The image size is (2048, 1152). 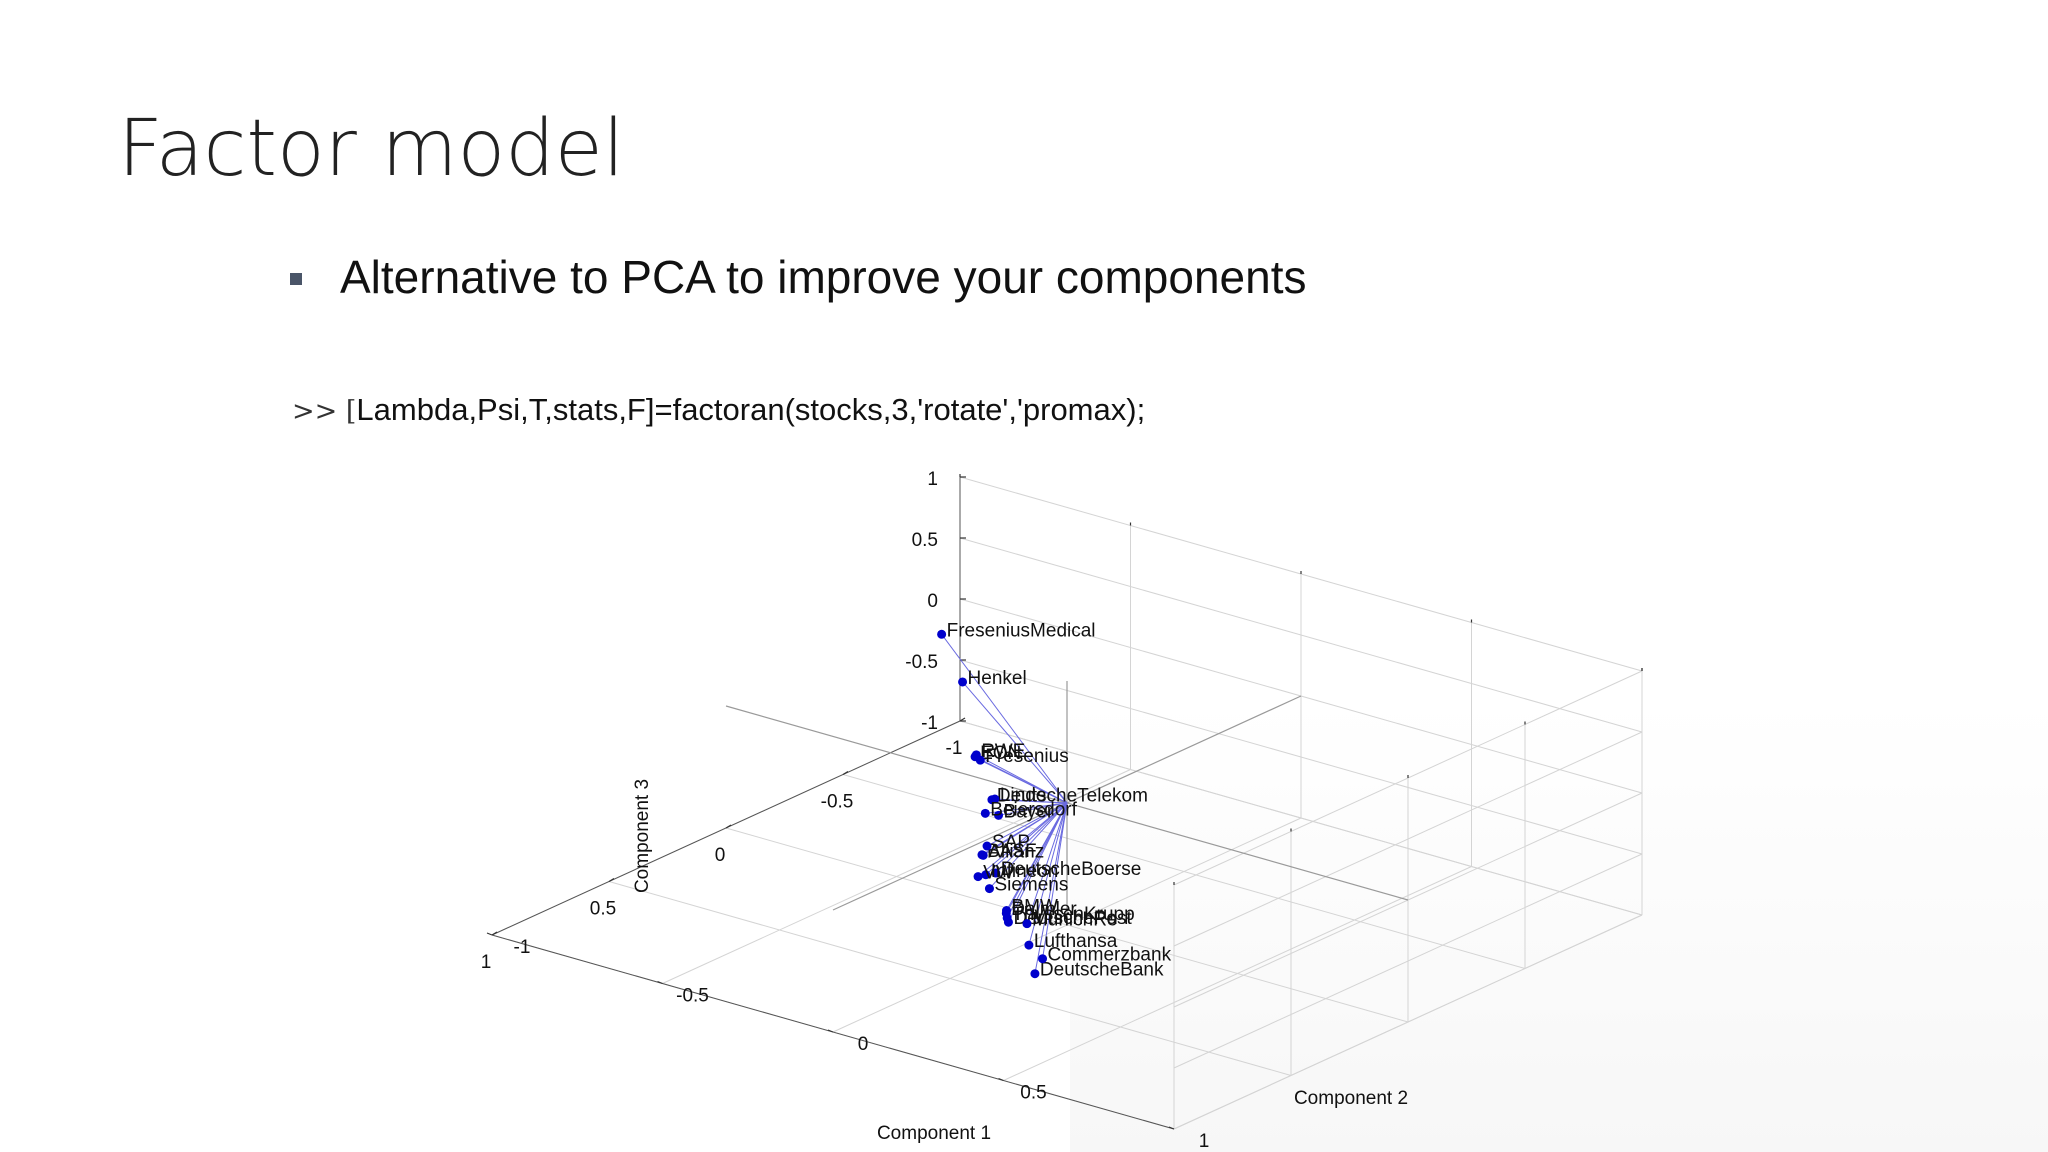 What do you see at coordinates (1011, 842) in the screenshot?
I see `point-label: SAP` at bounding box center [1011, 842].